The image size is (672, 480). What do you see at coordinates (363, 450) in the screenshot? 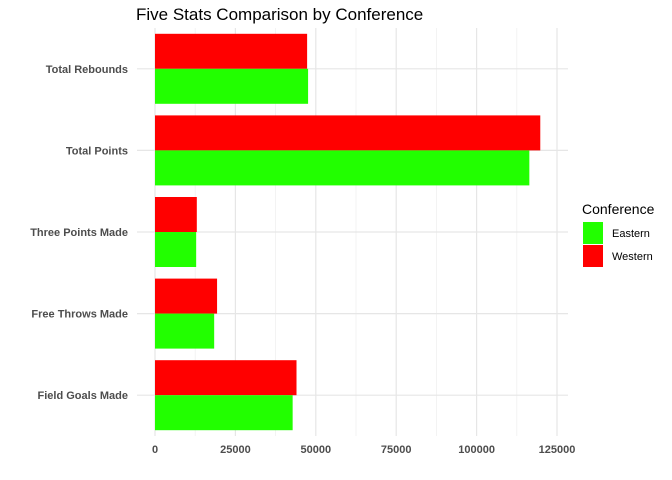
I see `x-axis-ticks: 0 25000 50000 75000 100000 125000` at bounding box center [363, 450].